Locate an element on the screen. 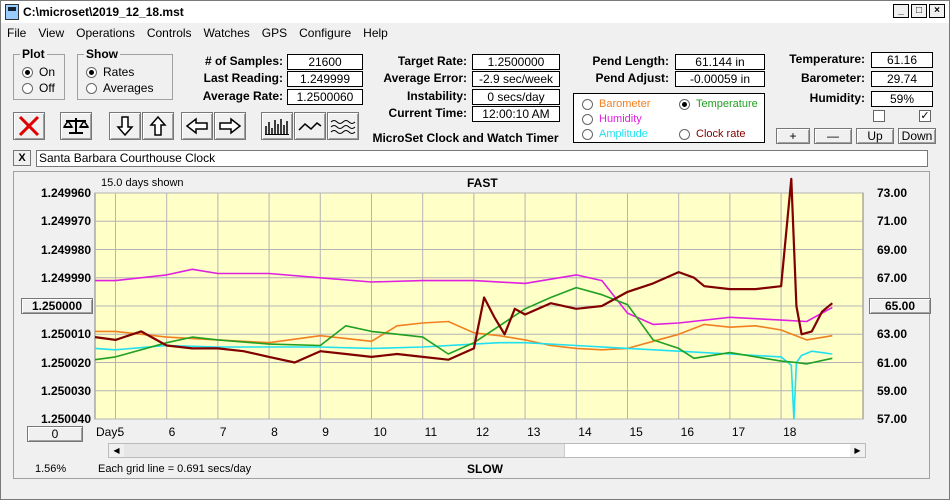  plot-off-radio: Off is located at coordinates (38, 88).